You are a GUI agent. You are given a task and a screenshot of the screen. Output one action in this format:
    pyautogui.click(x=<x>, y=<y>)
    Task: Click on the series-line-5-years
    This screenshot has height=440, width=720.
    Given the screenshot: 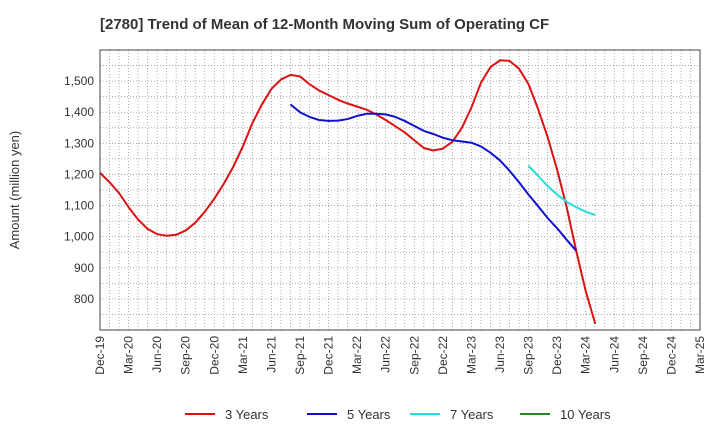 What is the action you would take?
    pyautogui.click(x=433, y=177)
    